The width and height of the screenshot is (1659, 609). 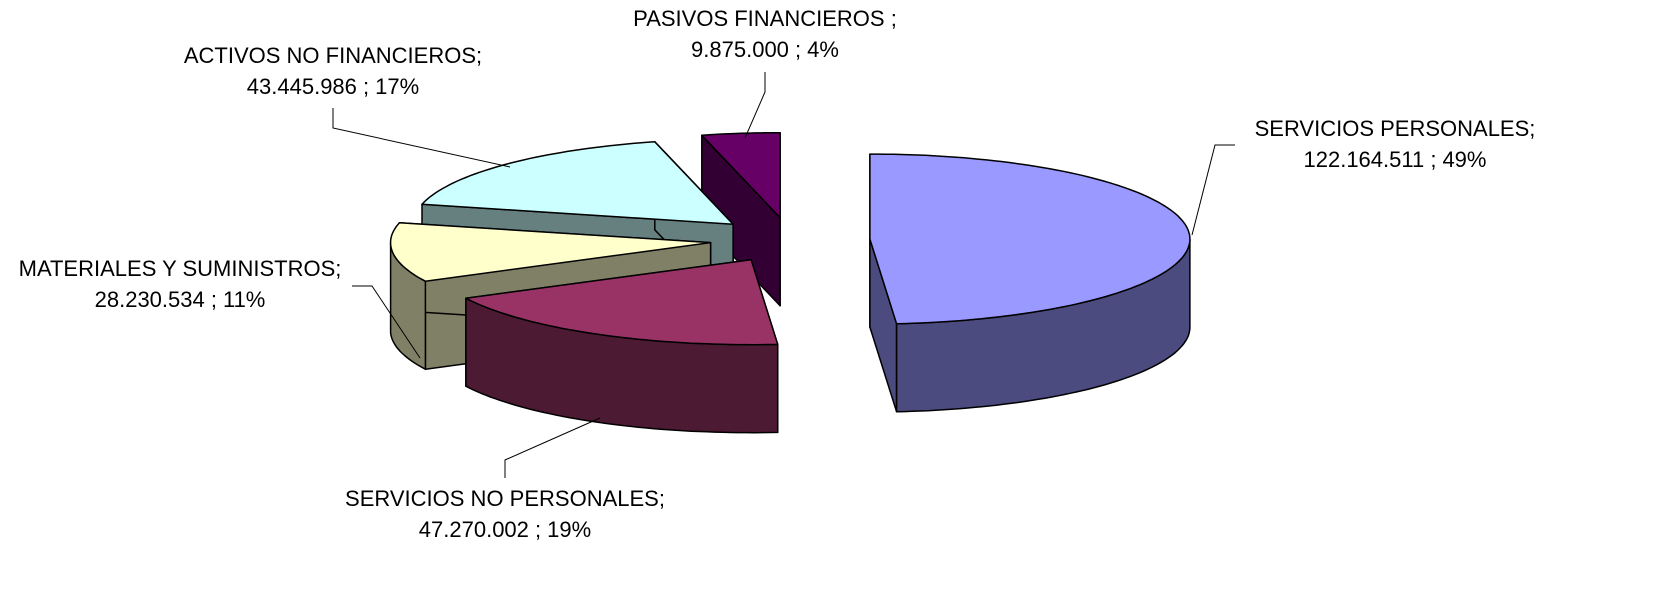 I want to click on value-label: 43.445.986 ;, so click(x=308, y=86).